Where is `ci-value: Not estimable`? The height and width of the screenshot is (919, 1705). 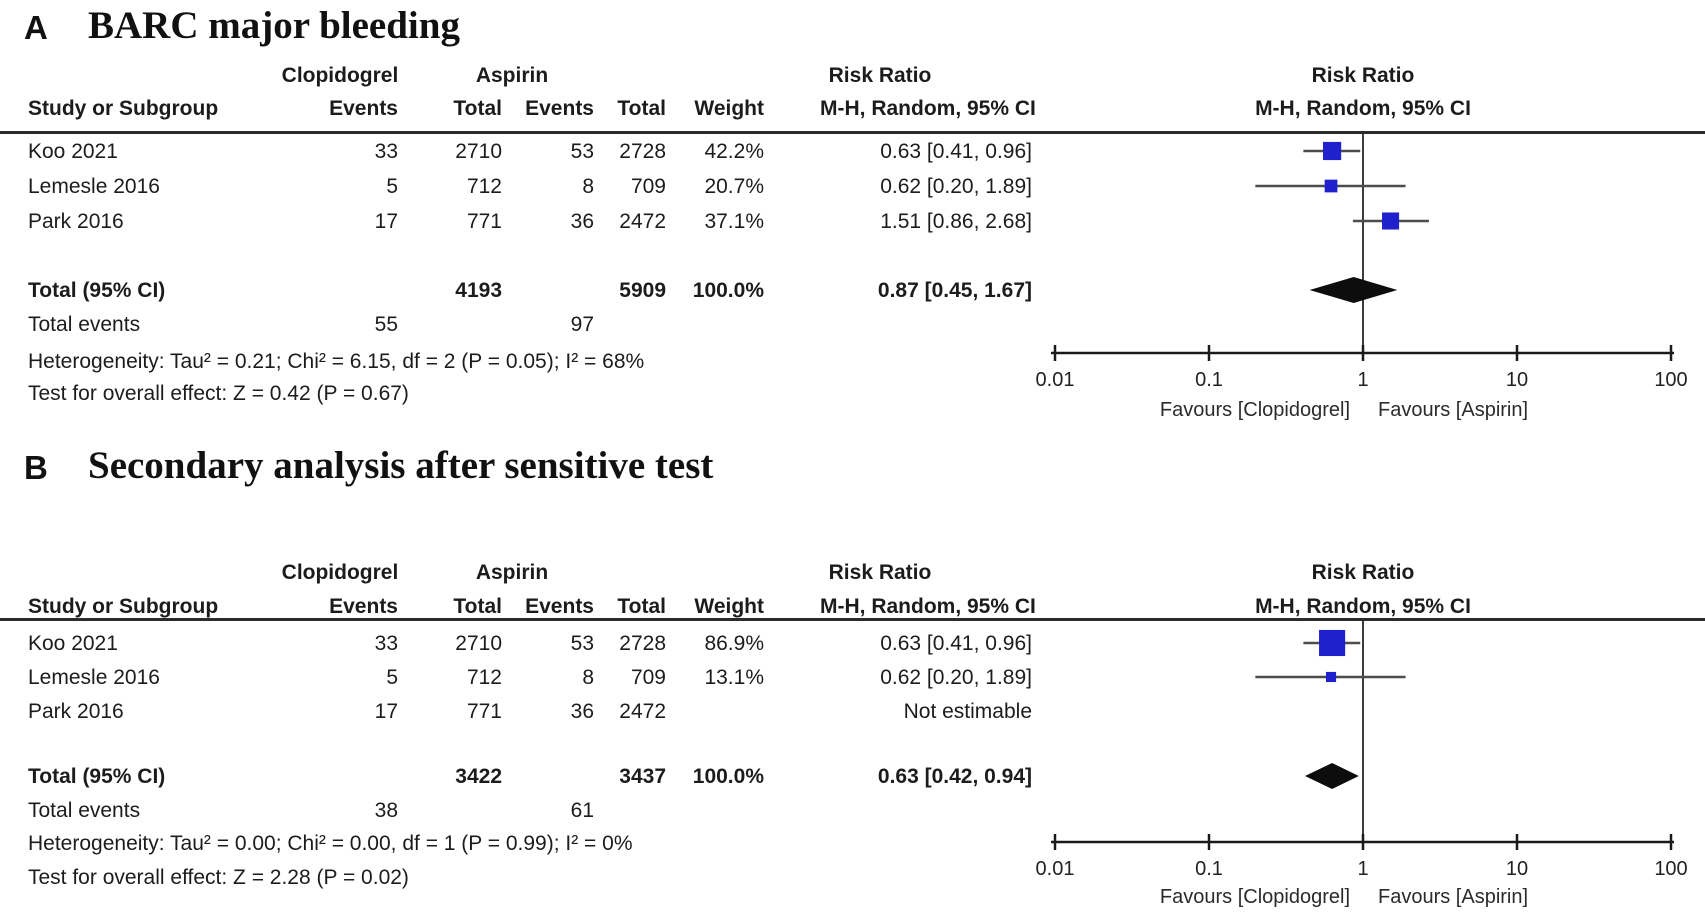
ci-value: Not estimable is located at coordinates (967, 711).